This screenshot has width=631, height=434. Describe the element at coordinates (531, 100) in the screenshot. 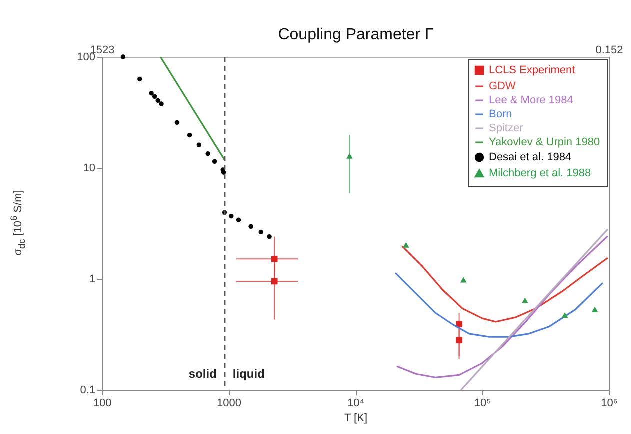

I see `legend-label: Lee & More 1984` at that location.